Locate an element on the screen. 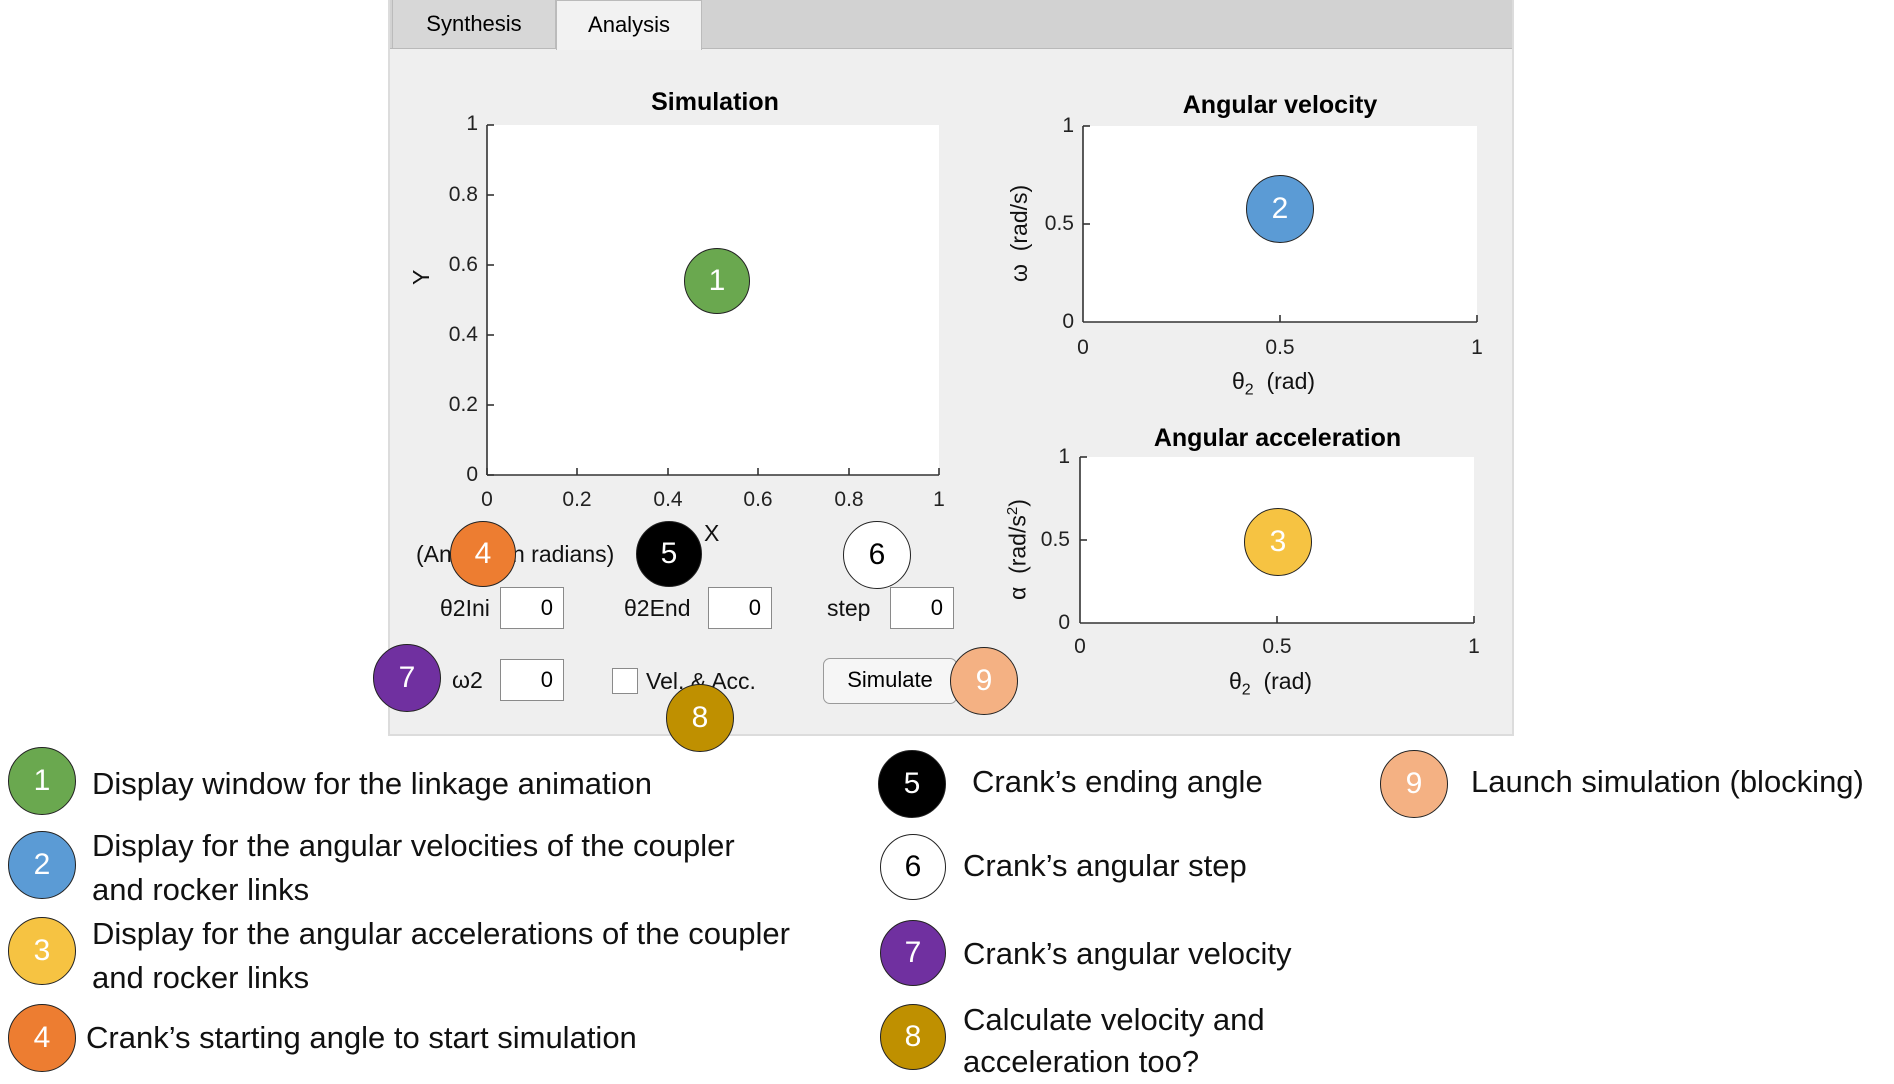 The image size is (1894, 1084). legend-text-5: Crank’s ending angle is located at coordinates (1117, 781).